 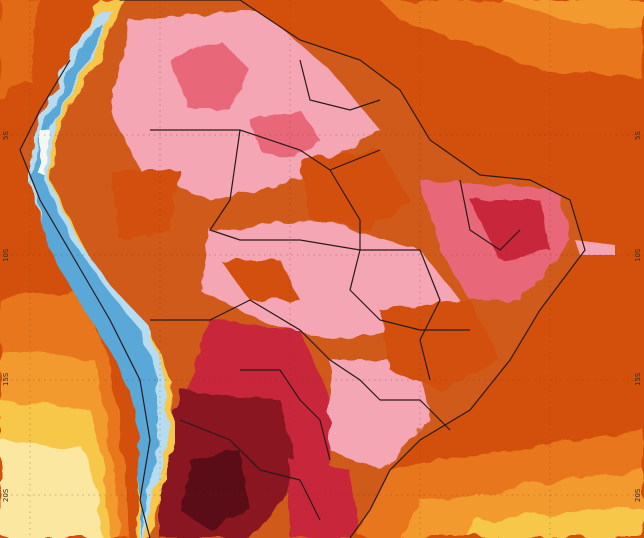 I want to click on lat-label-left-1: 5S, so click(x=6, y=135).